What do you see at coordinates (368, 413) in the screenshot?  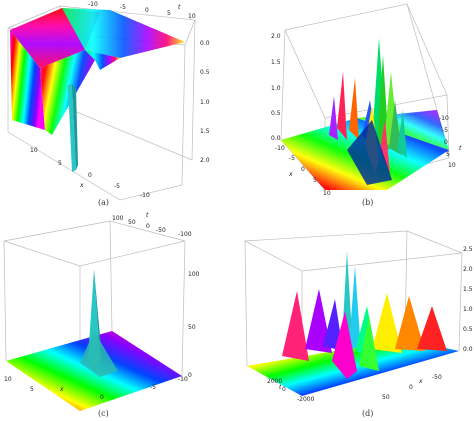 I see `caption-d: (d)` at bounding box center [368, 413].